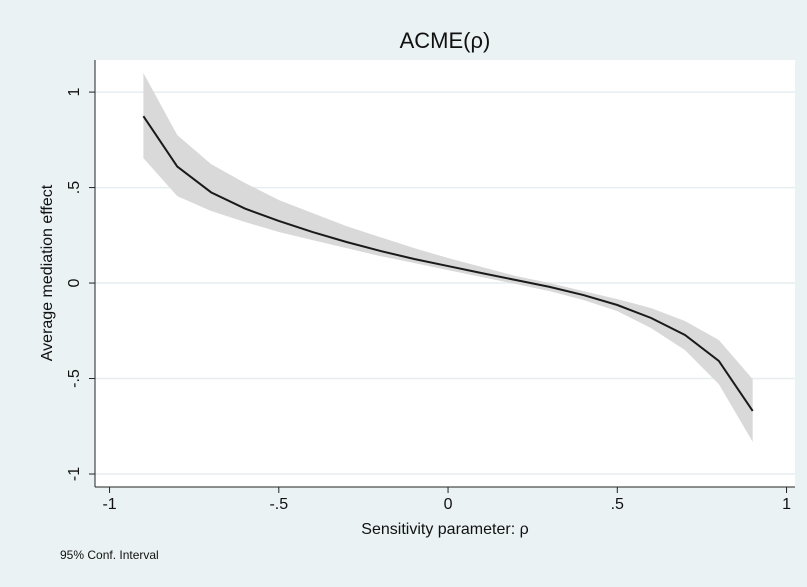  I want to click on y-tick-label: -.5, so click(74, 378).